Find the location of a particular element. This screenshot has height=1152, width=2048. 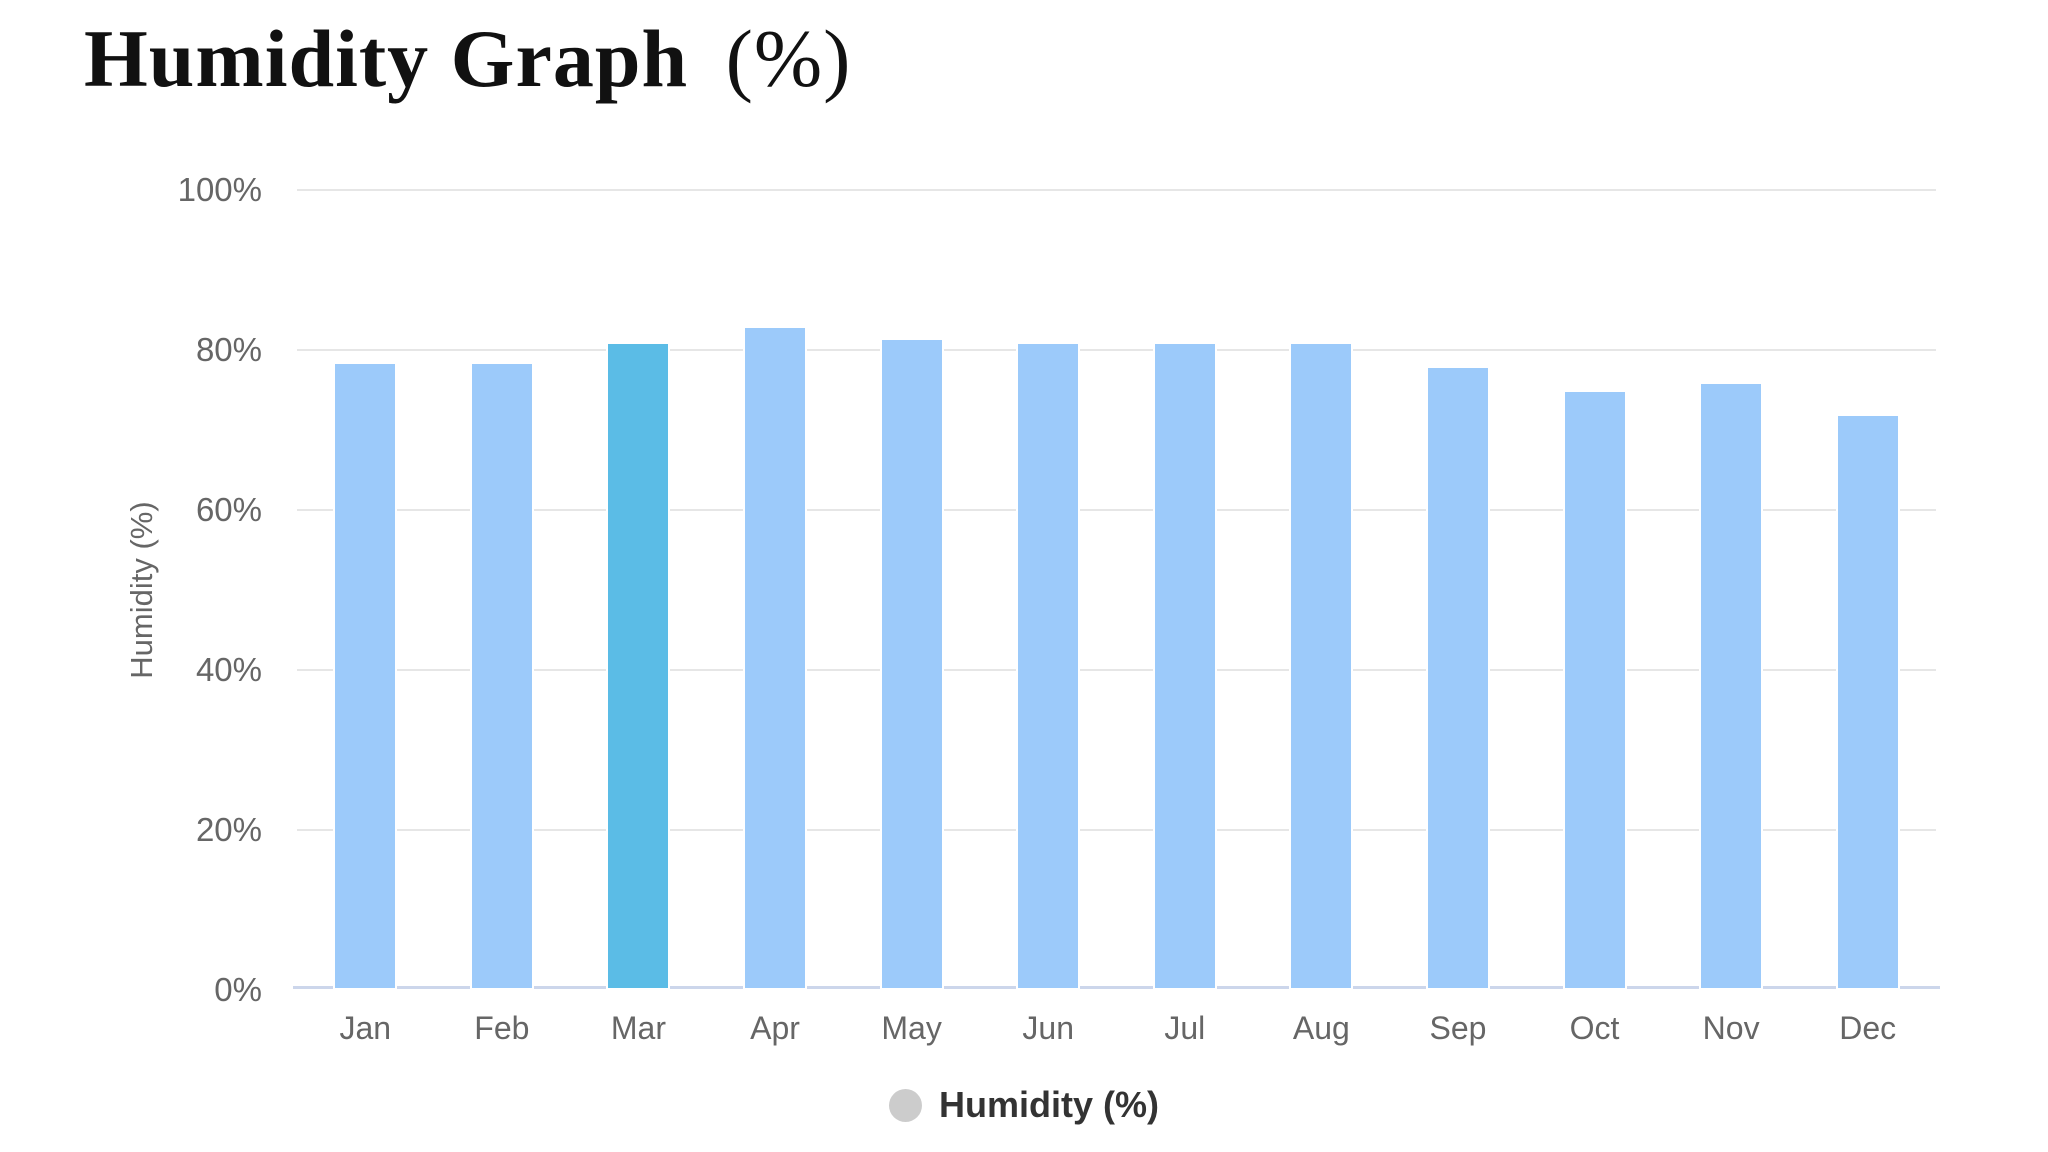

page-title-units: (%) is located at coordinates (788, 58).